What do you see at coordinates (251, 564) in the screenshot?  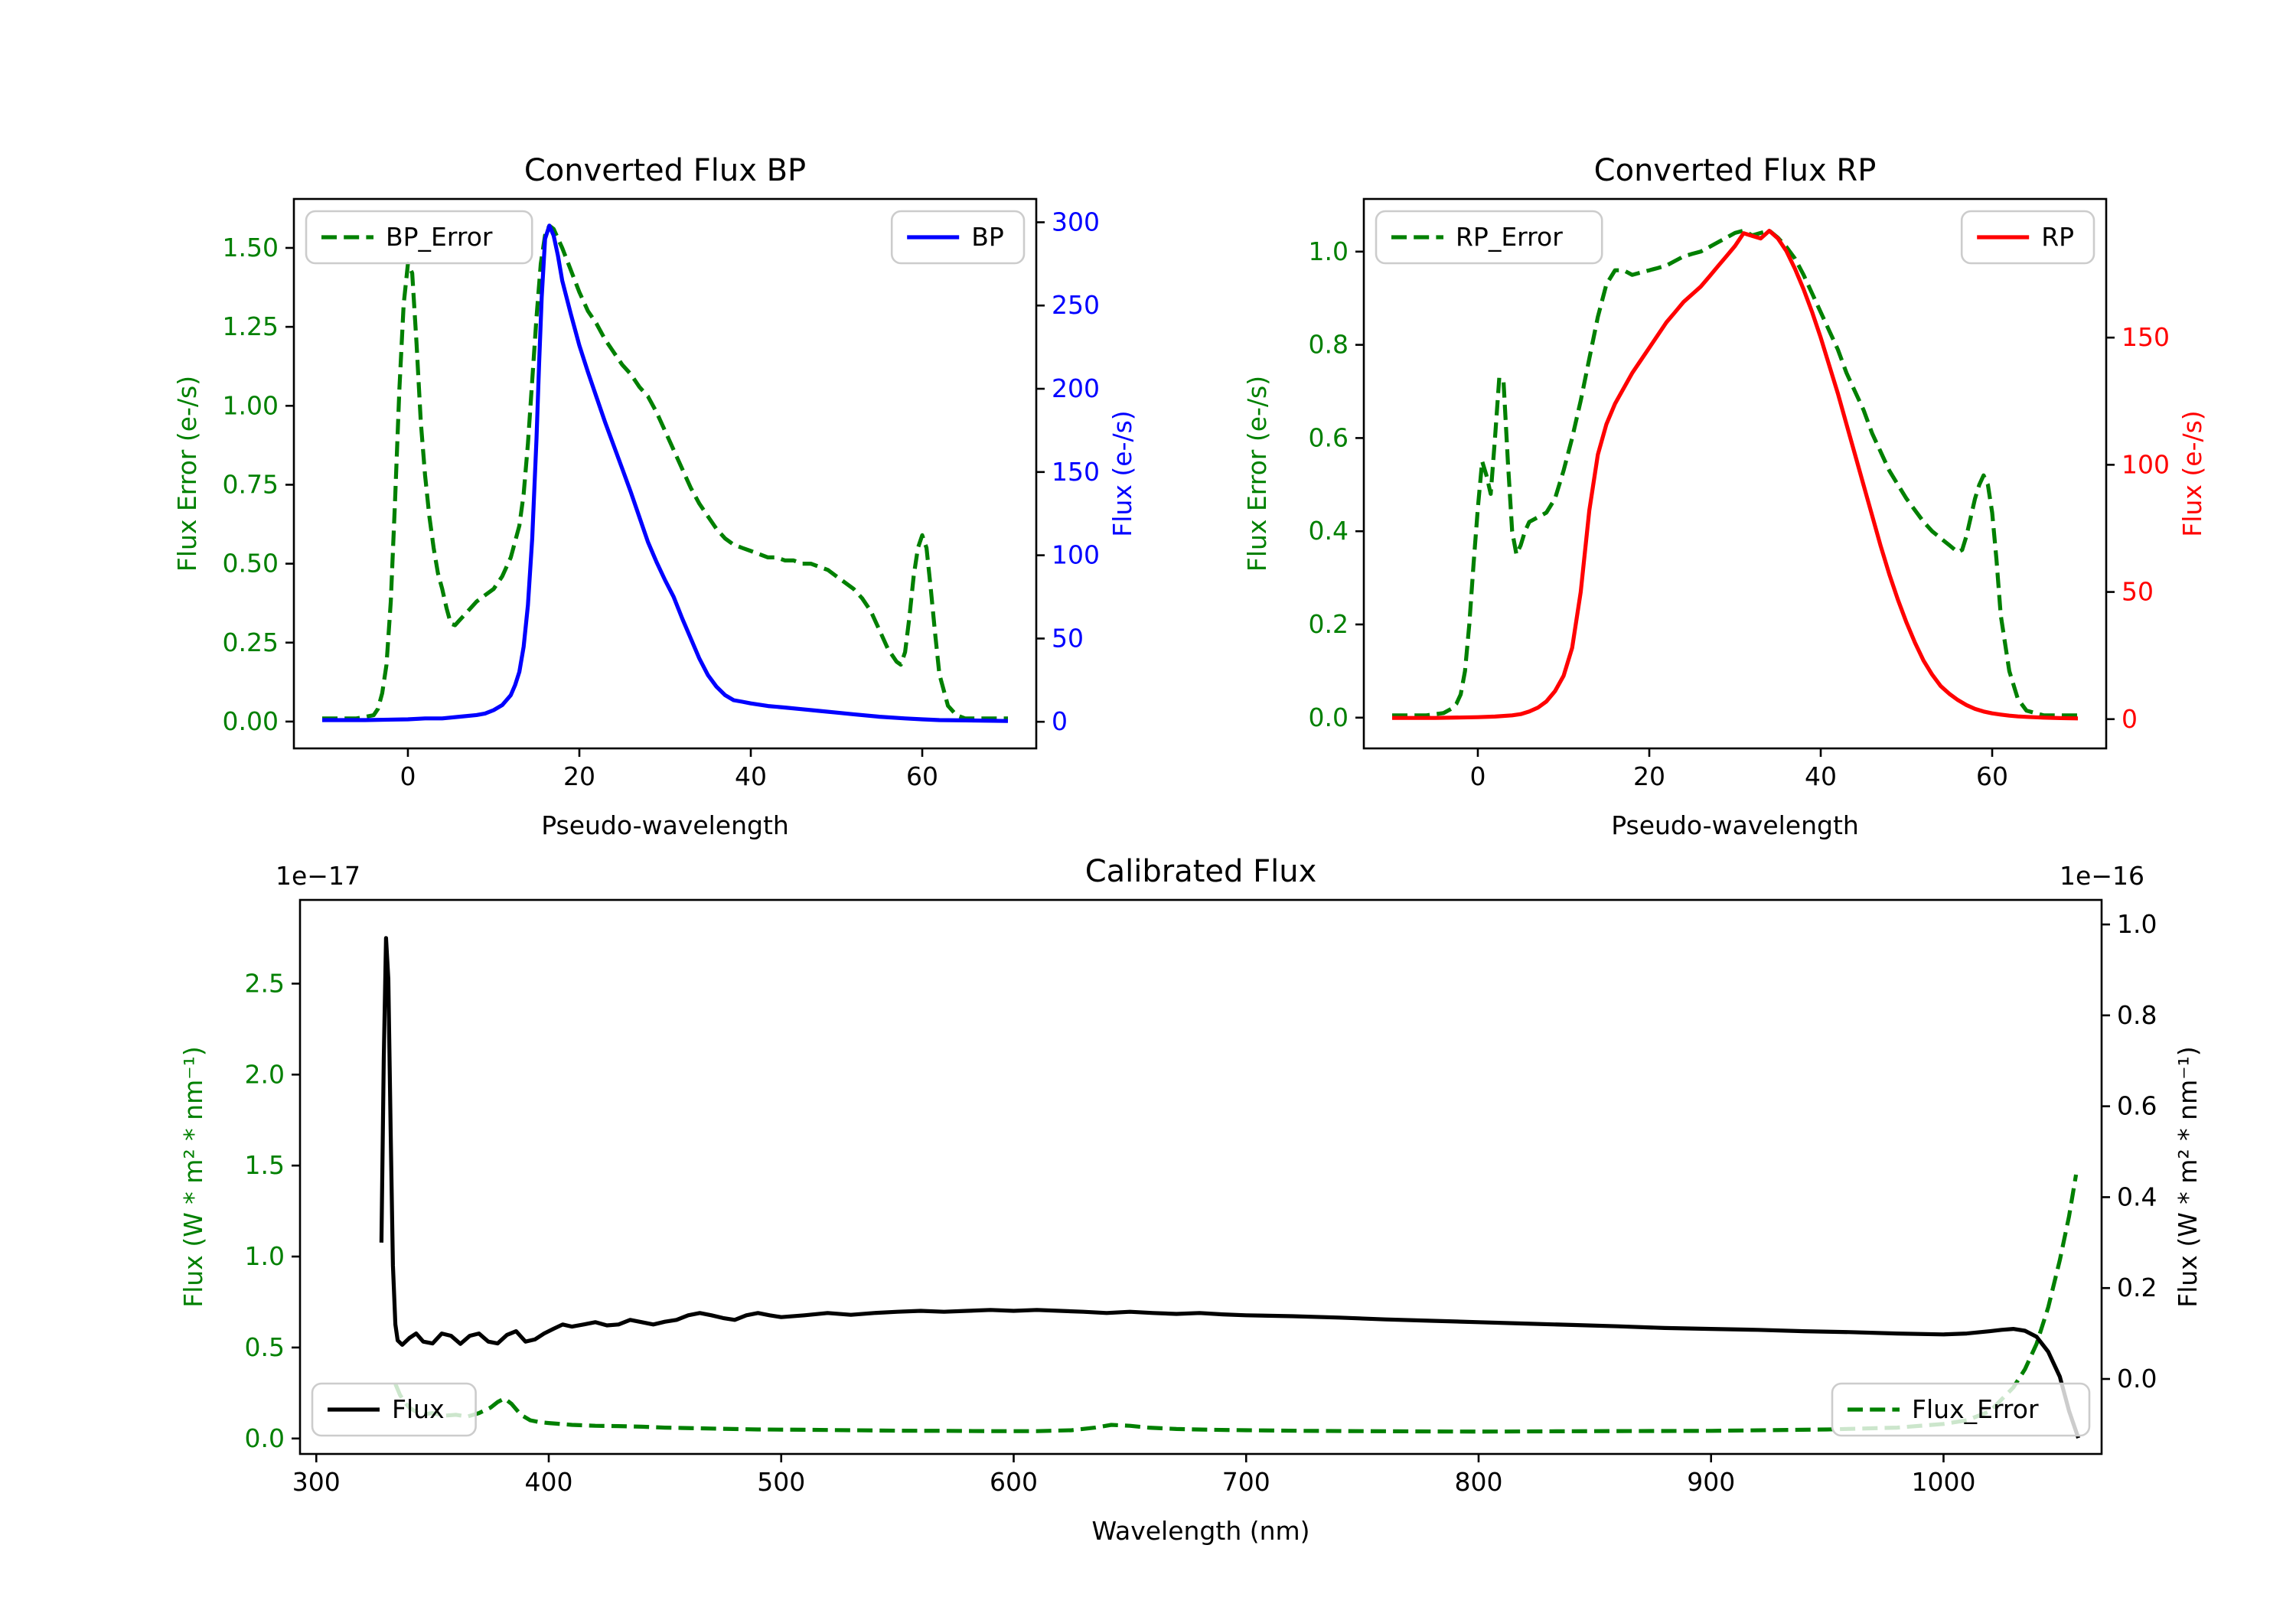 I see `y-tick-label-left: 0.50` at bounding box center [251, 564].